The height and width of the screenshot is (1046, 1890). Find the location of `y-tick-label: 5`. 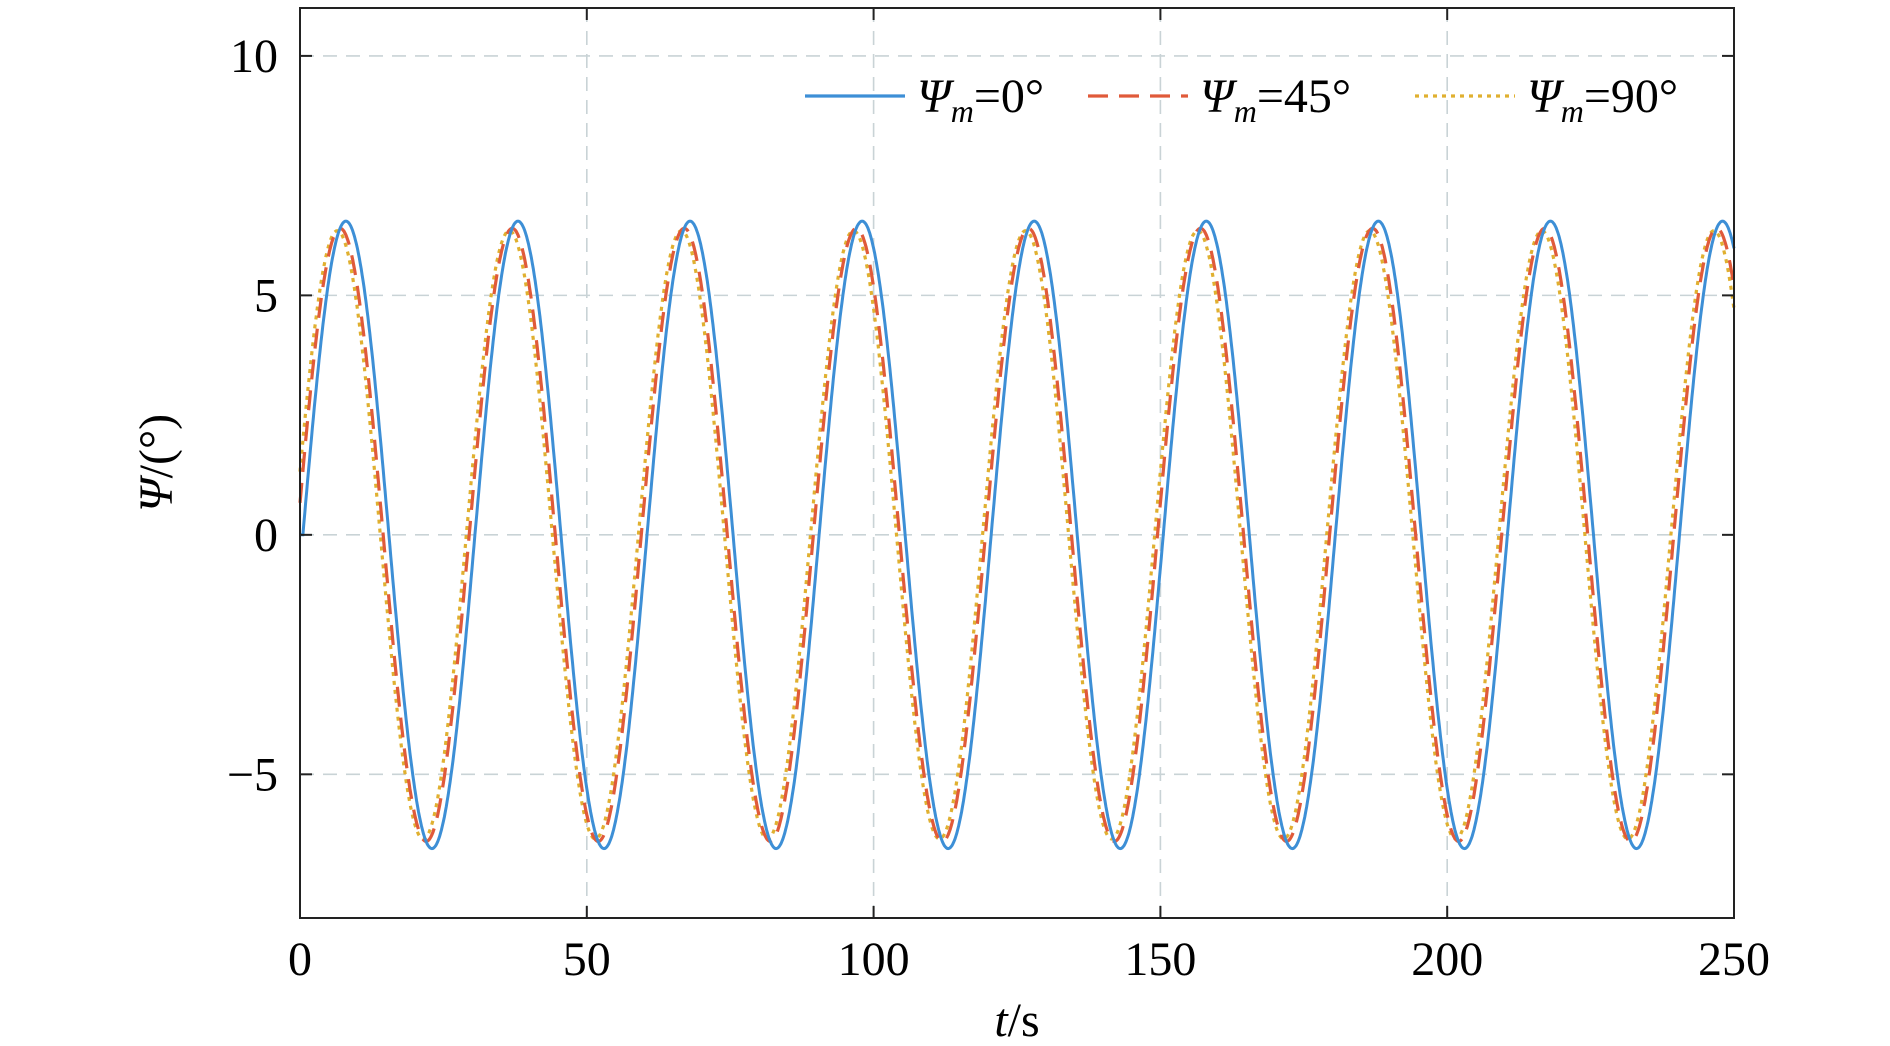

y-tick-label: 5 is located at coordinates (266, 295).